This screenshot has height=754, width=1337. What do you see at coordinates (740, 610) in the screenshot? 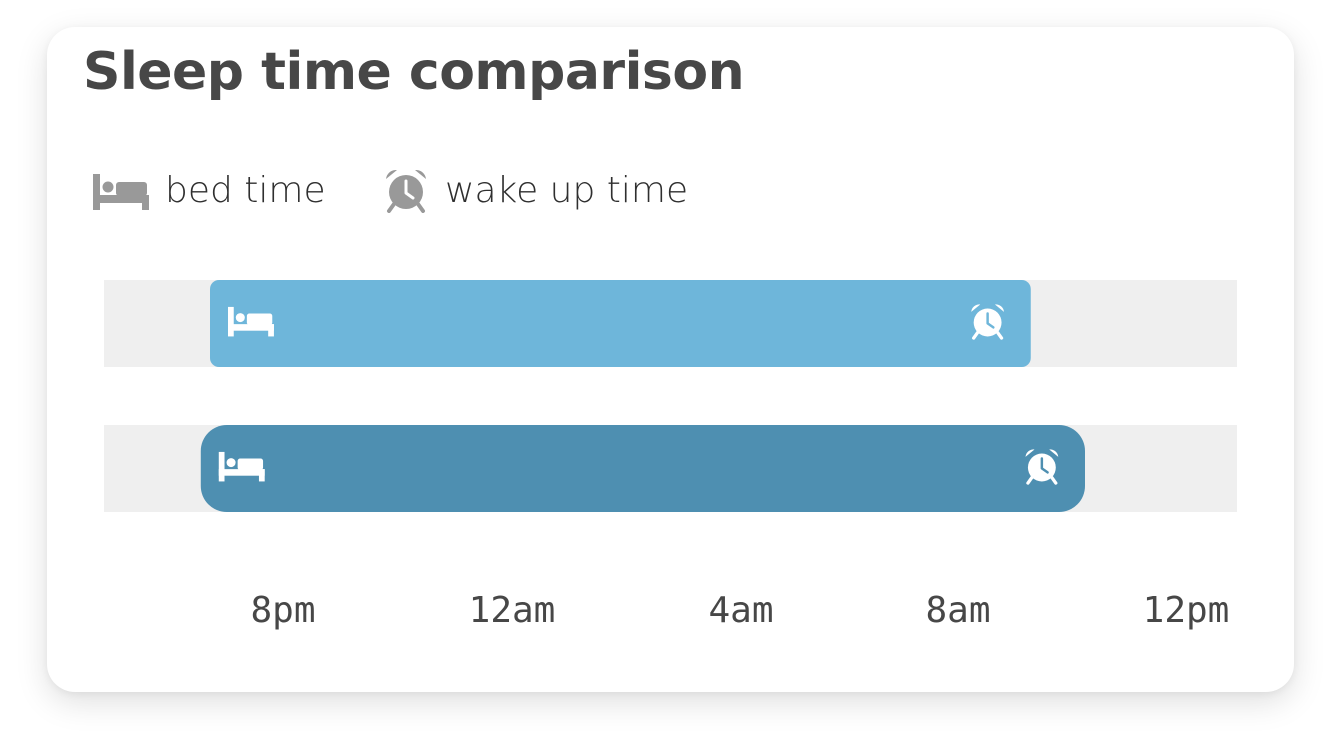
I see `x-tick-label: 4am` at bounding box center [740, 610].